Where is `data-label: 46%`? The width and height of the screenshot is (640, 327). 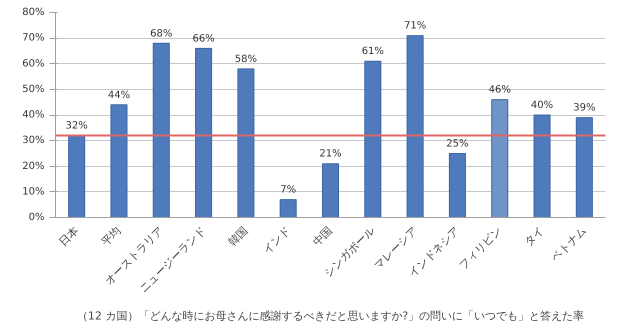
data-label: 46% is located at coordinates (499, 90).